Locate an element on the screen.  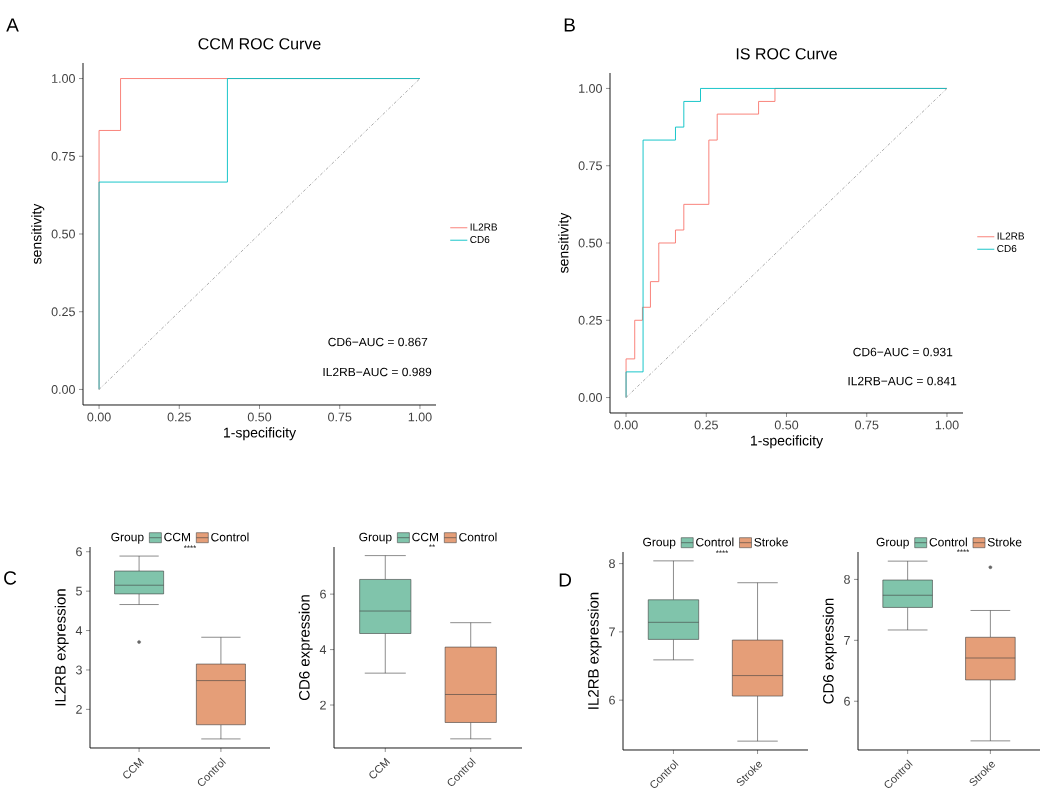
annotation: CD6−AUC = 0.931 is located at coordinates (903, 352).